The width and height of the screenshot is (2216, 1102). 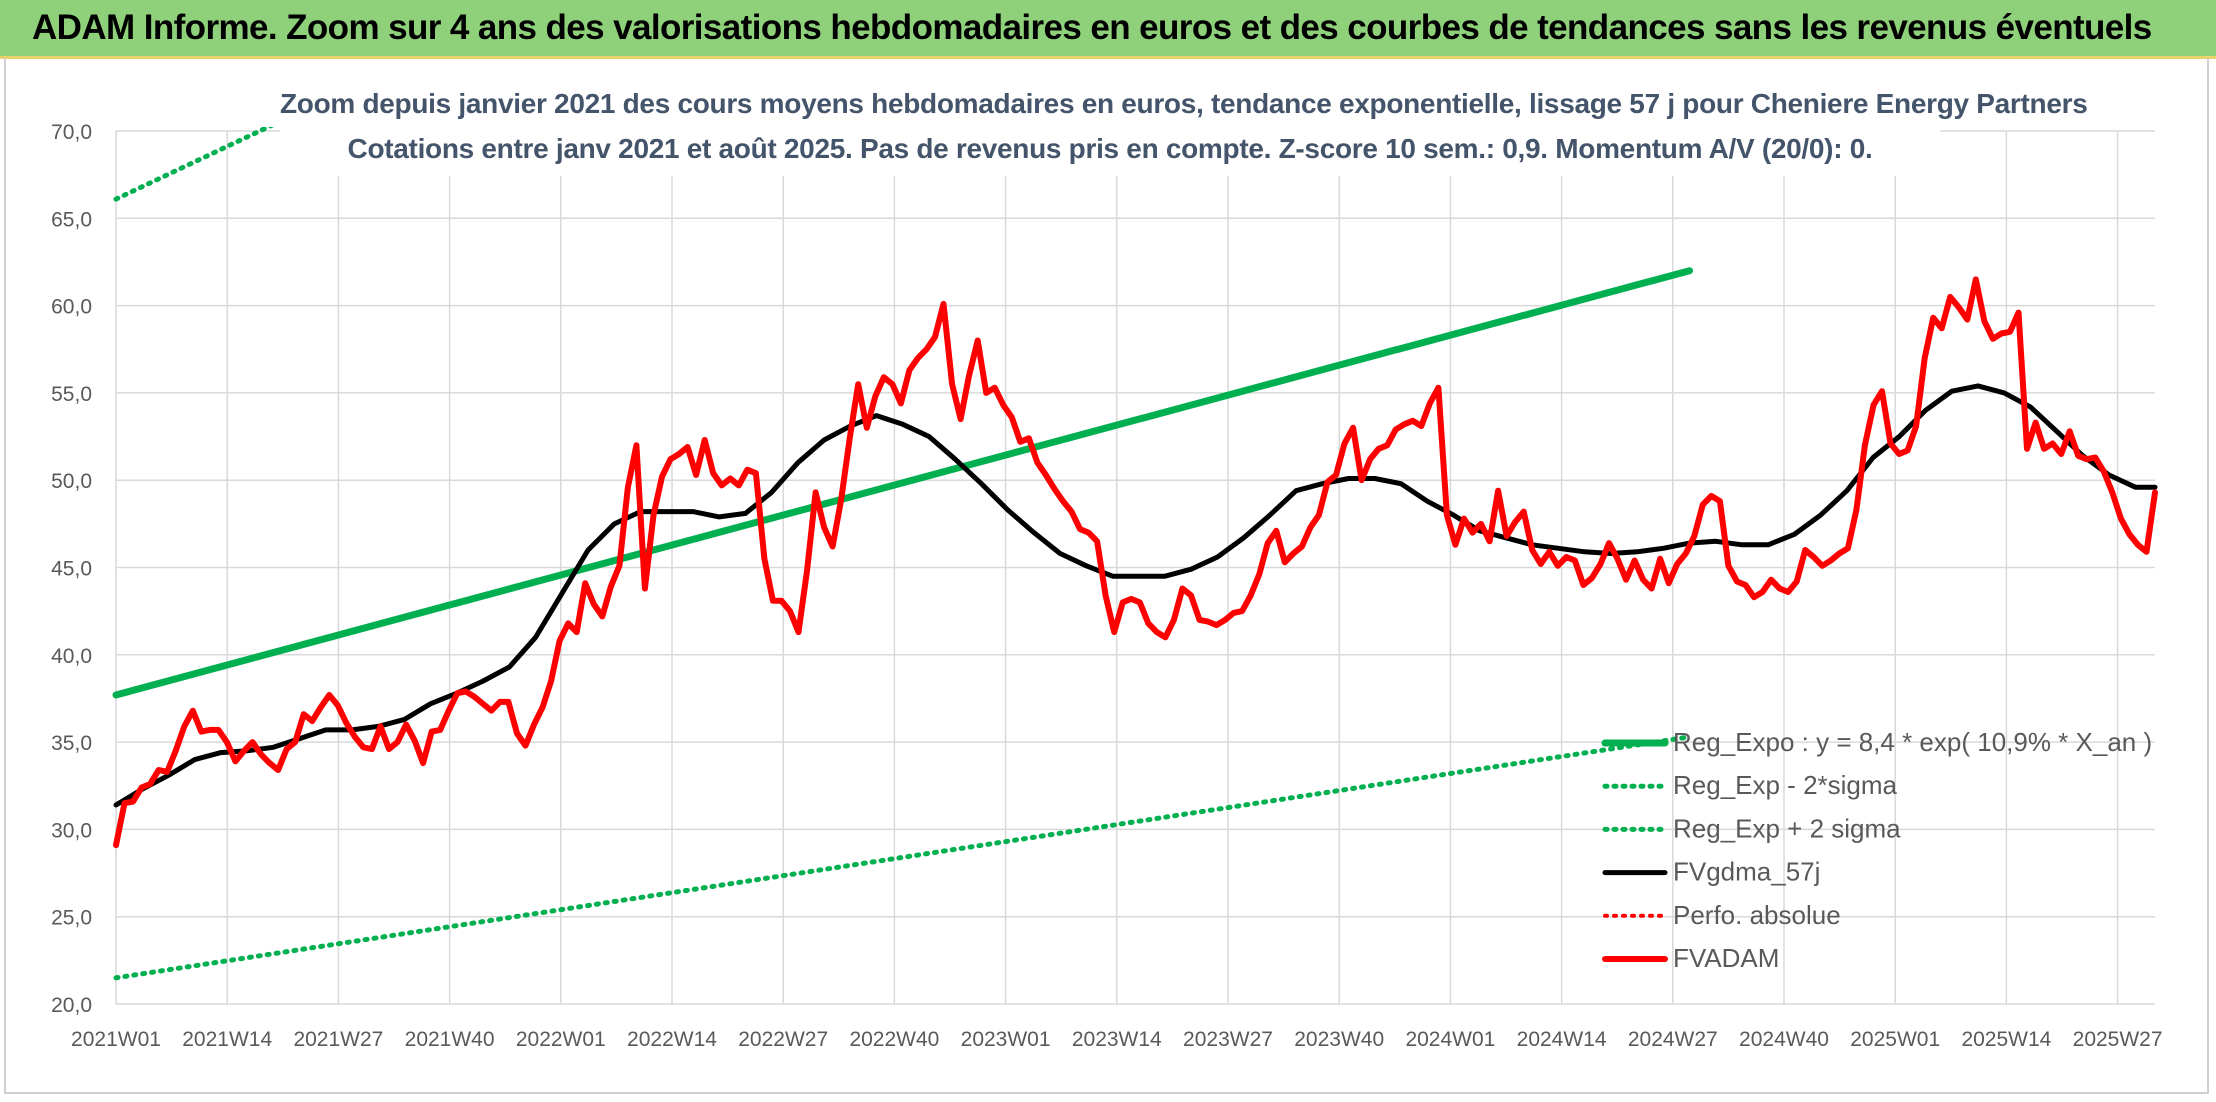 I want to click on x-tick-label: 2022W14, so click(x=672, y=1039).